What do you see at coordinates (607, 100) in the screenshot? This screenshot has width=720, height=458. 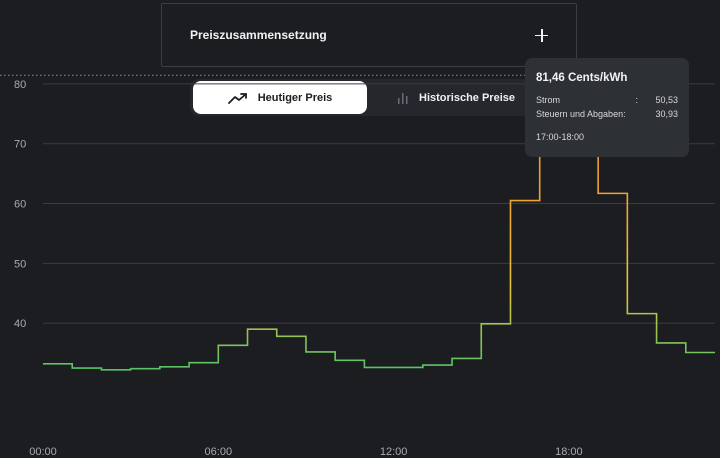 I see `tooltip-row-strom: Strom : 50,53` at bounding box center [607, 100].